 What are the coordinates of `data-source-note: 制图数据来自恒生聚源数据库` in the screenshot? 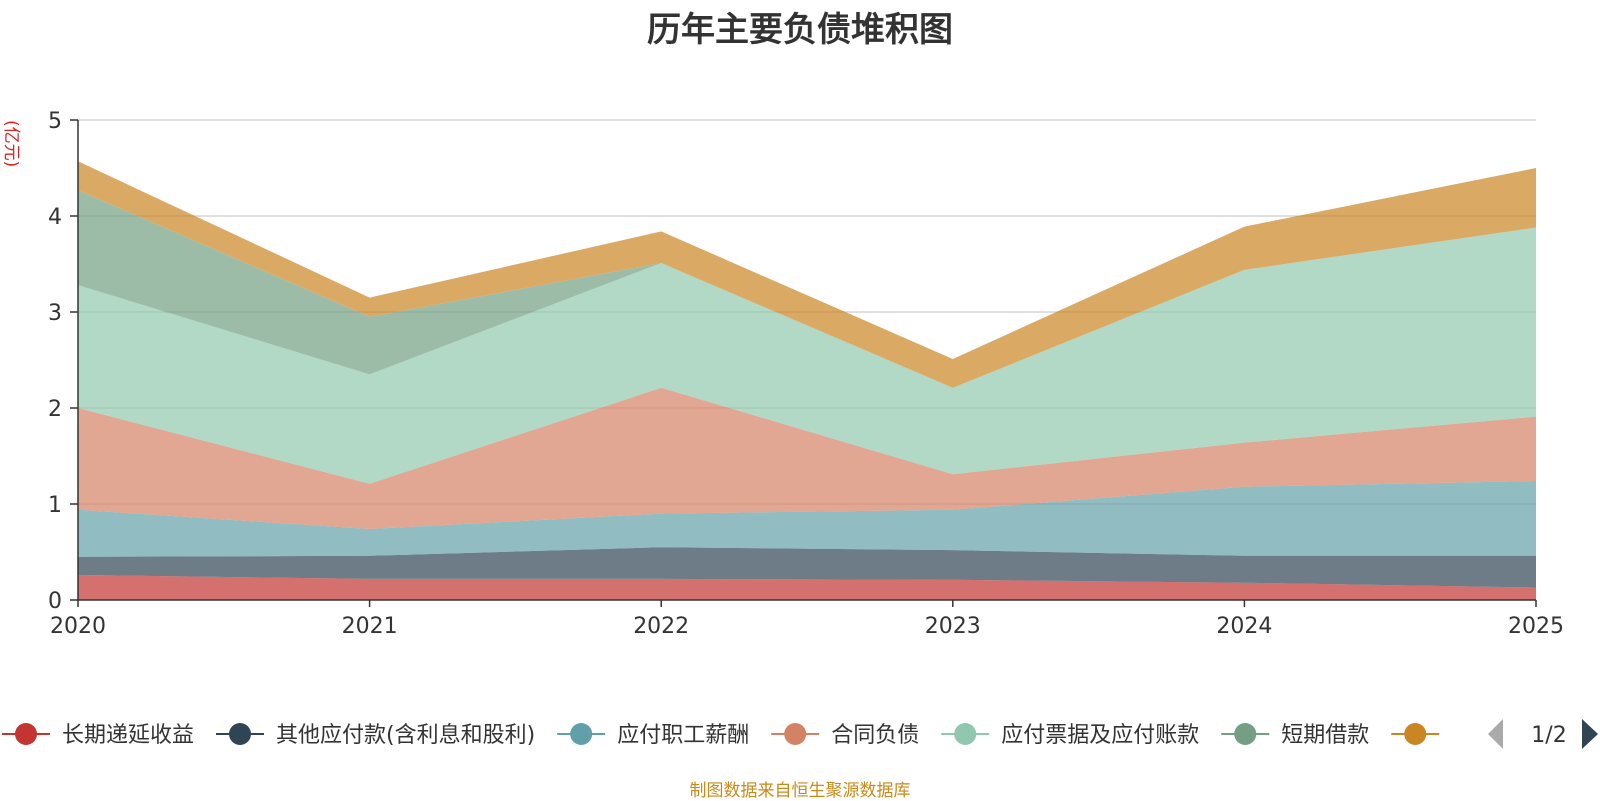 It's located at (800, 791).